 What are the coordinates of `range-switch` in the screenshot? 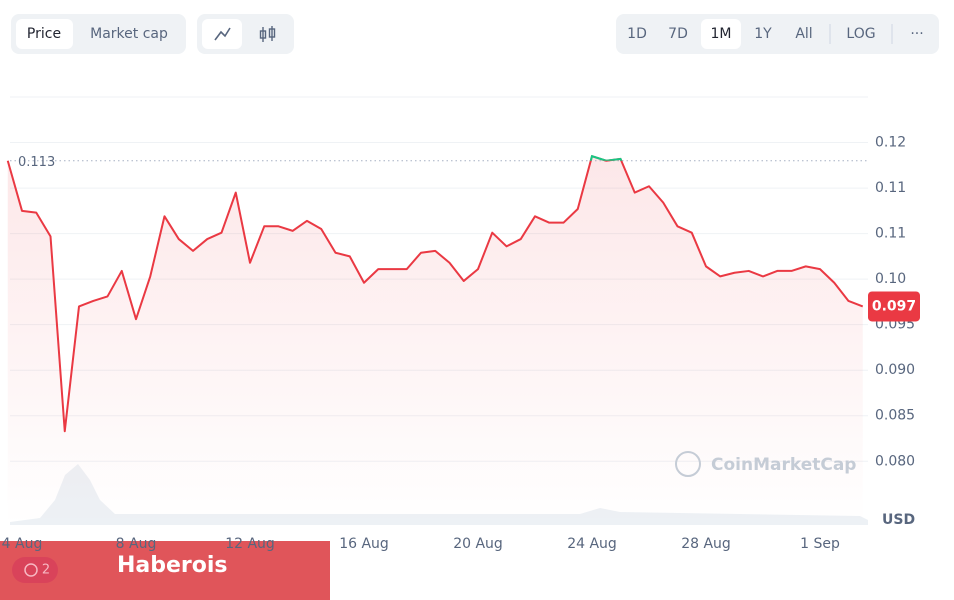 It's located at (777, 34).